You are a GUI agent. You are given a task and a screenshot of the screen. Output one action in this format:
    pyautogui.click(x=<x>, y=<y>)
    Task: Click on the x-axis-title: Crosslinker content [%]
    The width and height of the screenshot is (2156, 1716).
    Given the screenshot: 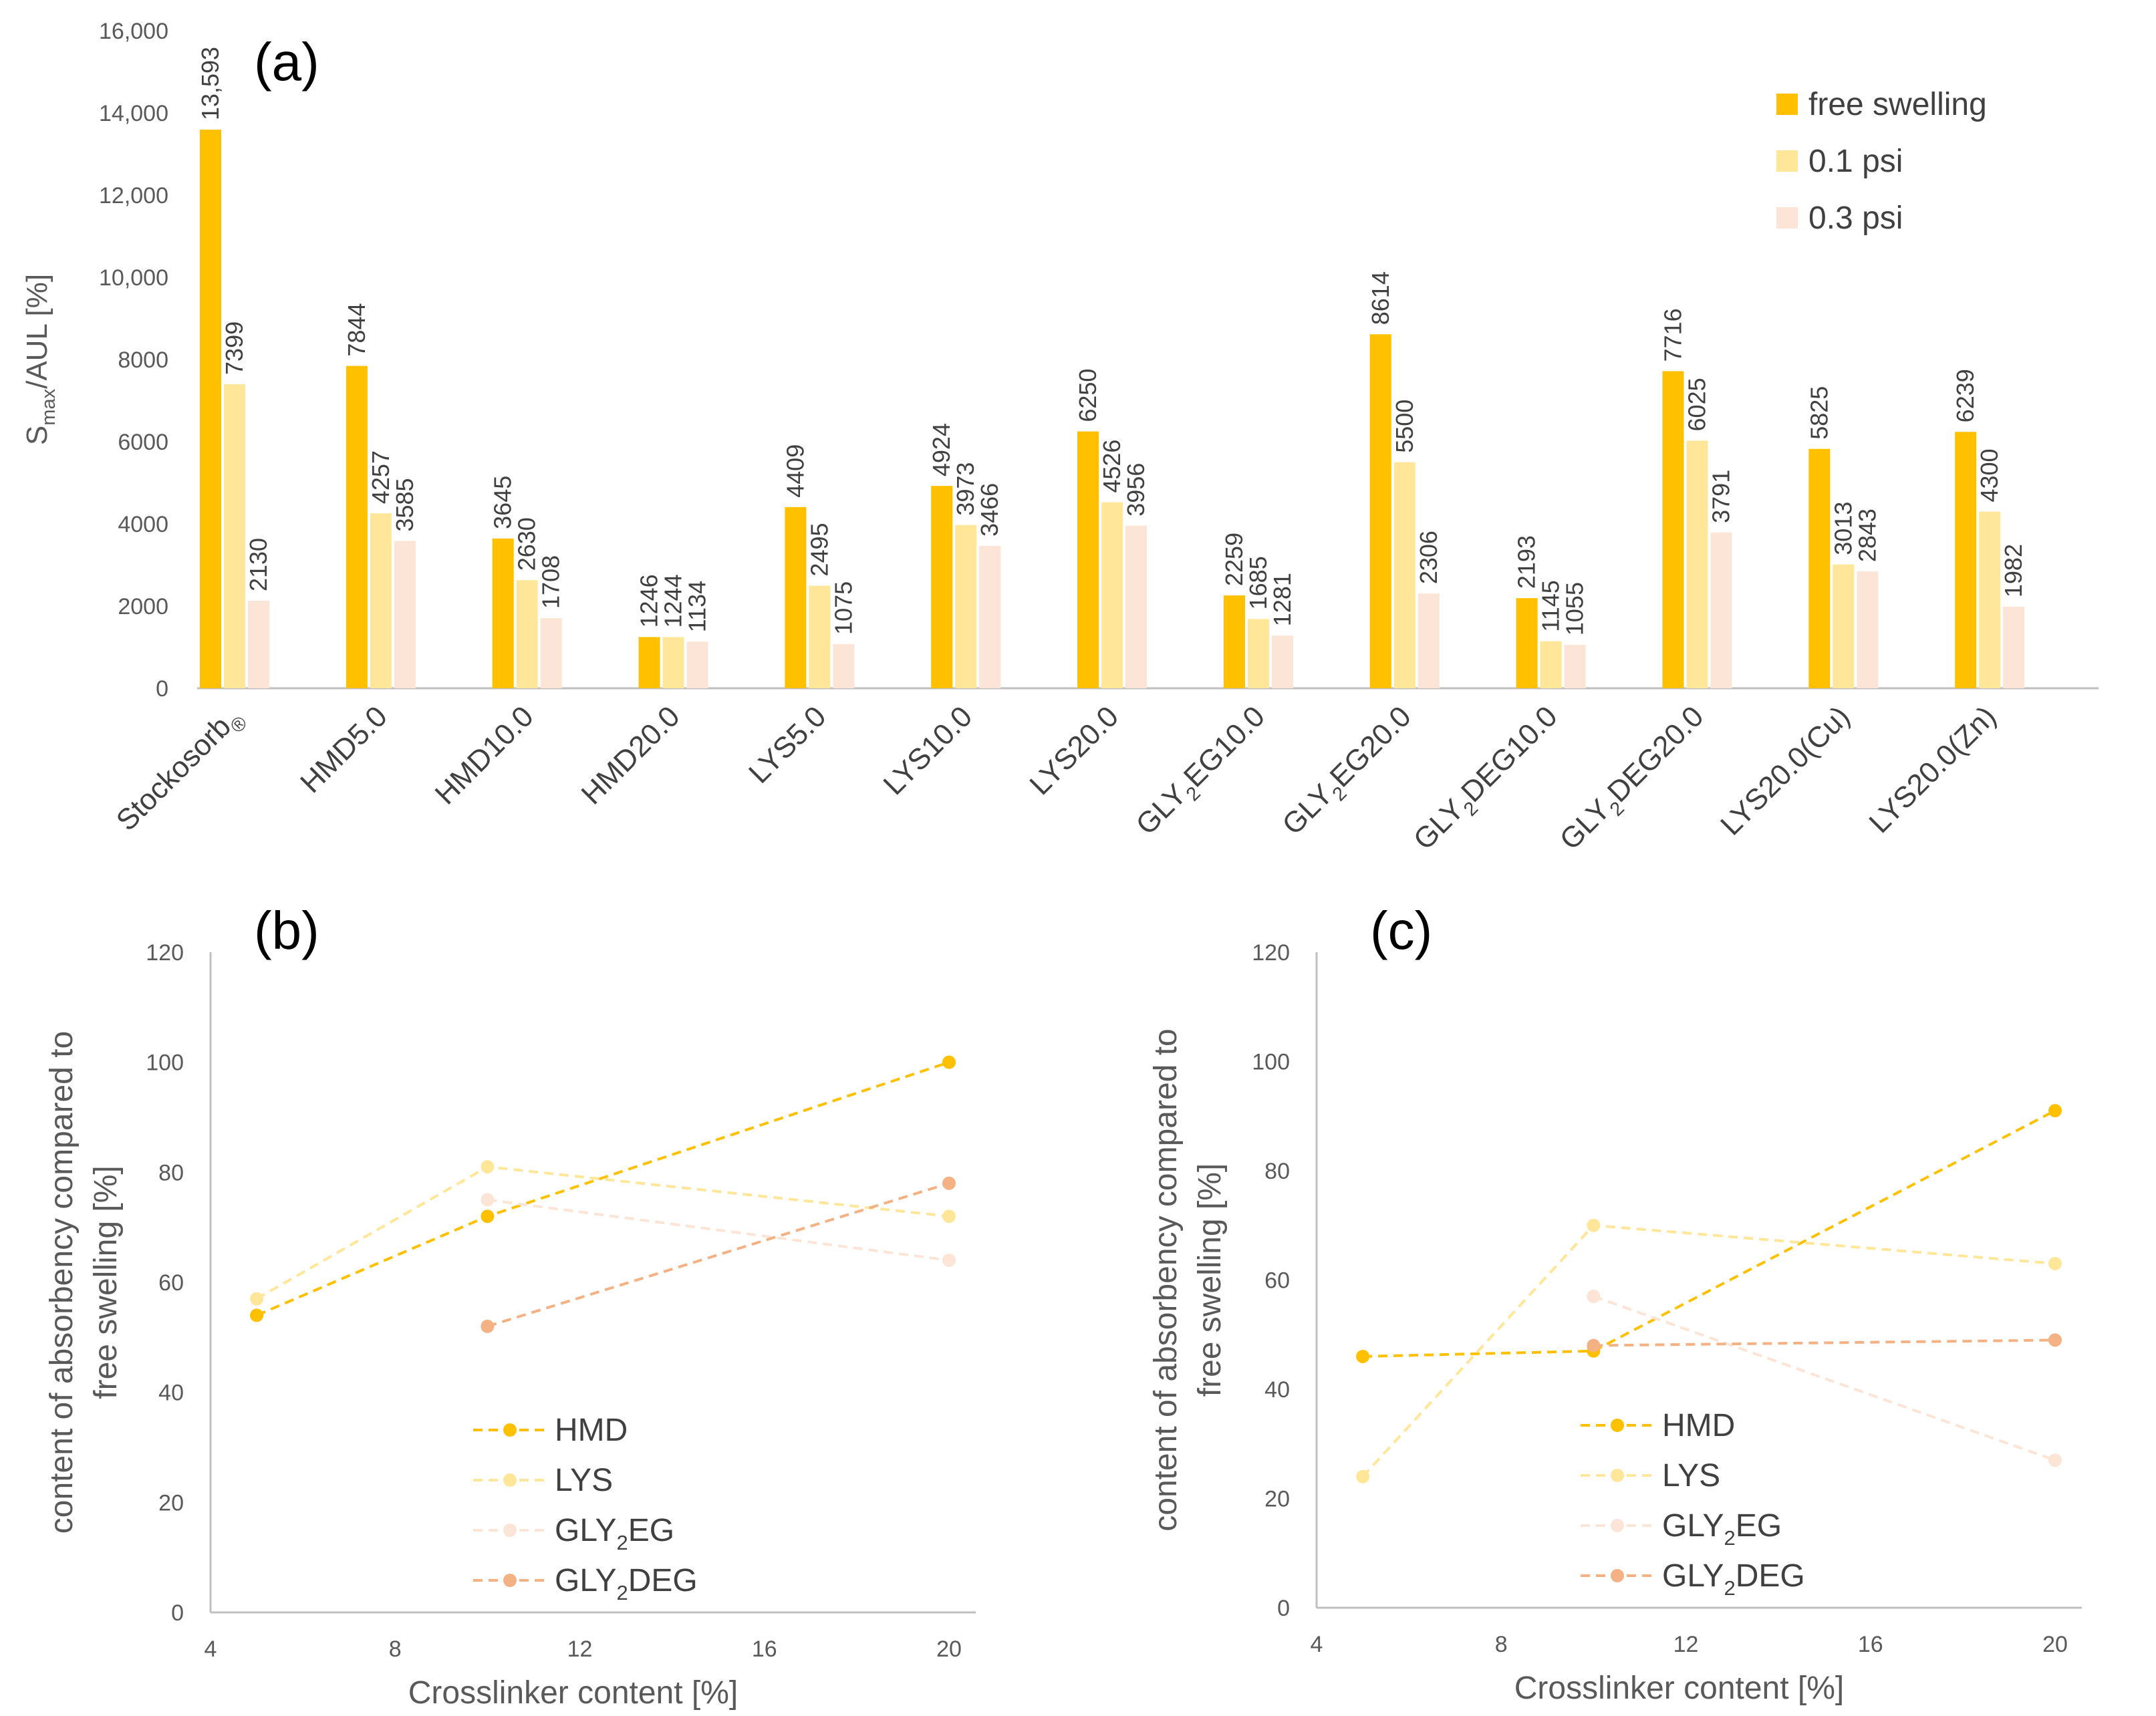 What is the action you would take?
    pyautogui.click(x=573, y=1693)
    